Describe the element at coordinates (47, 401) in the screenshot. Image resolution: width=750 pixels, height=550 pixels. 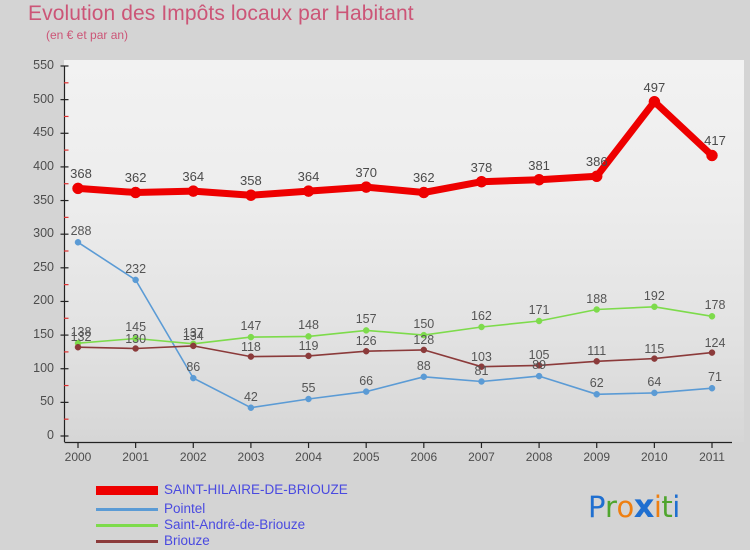
I see `y-axis-tick-label: 50` at that location.